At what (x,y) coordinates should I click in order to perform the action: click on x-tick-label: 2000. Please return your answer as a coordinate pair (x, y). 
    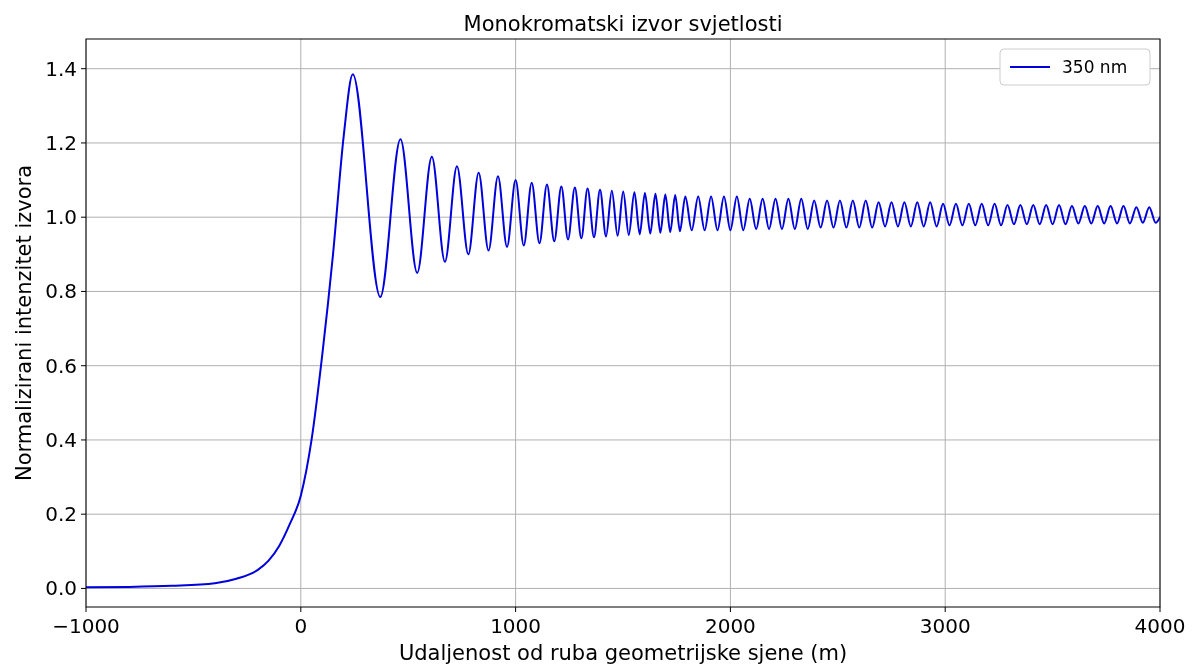
    Looking at the image, I should click on (730, 626).